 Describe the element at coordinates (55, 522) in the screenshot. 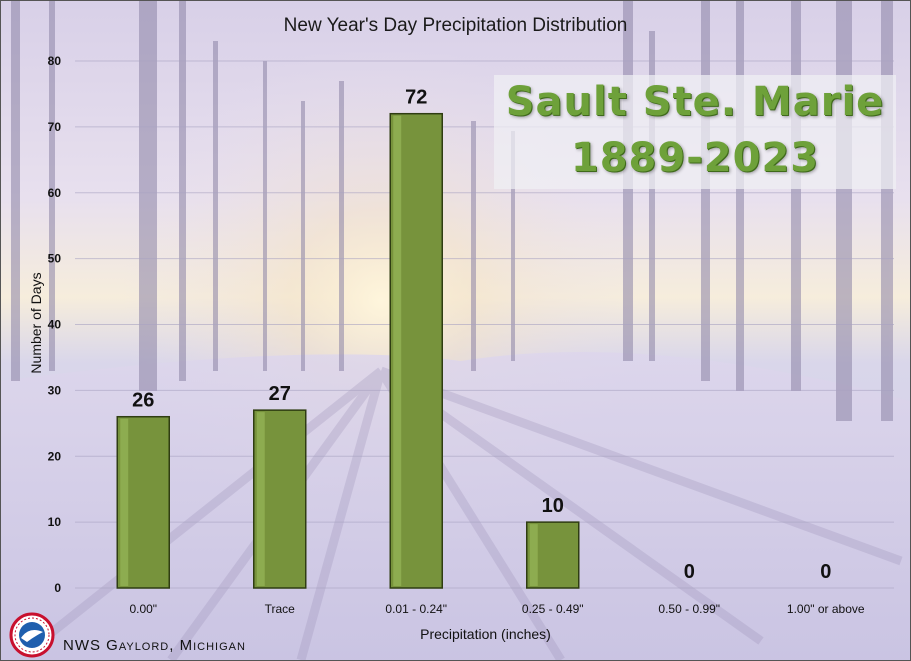

I see `y-tick-label: 10` at that location.